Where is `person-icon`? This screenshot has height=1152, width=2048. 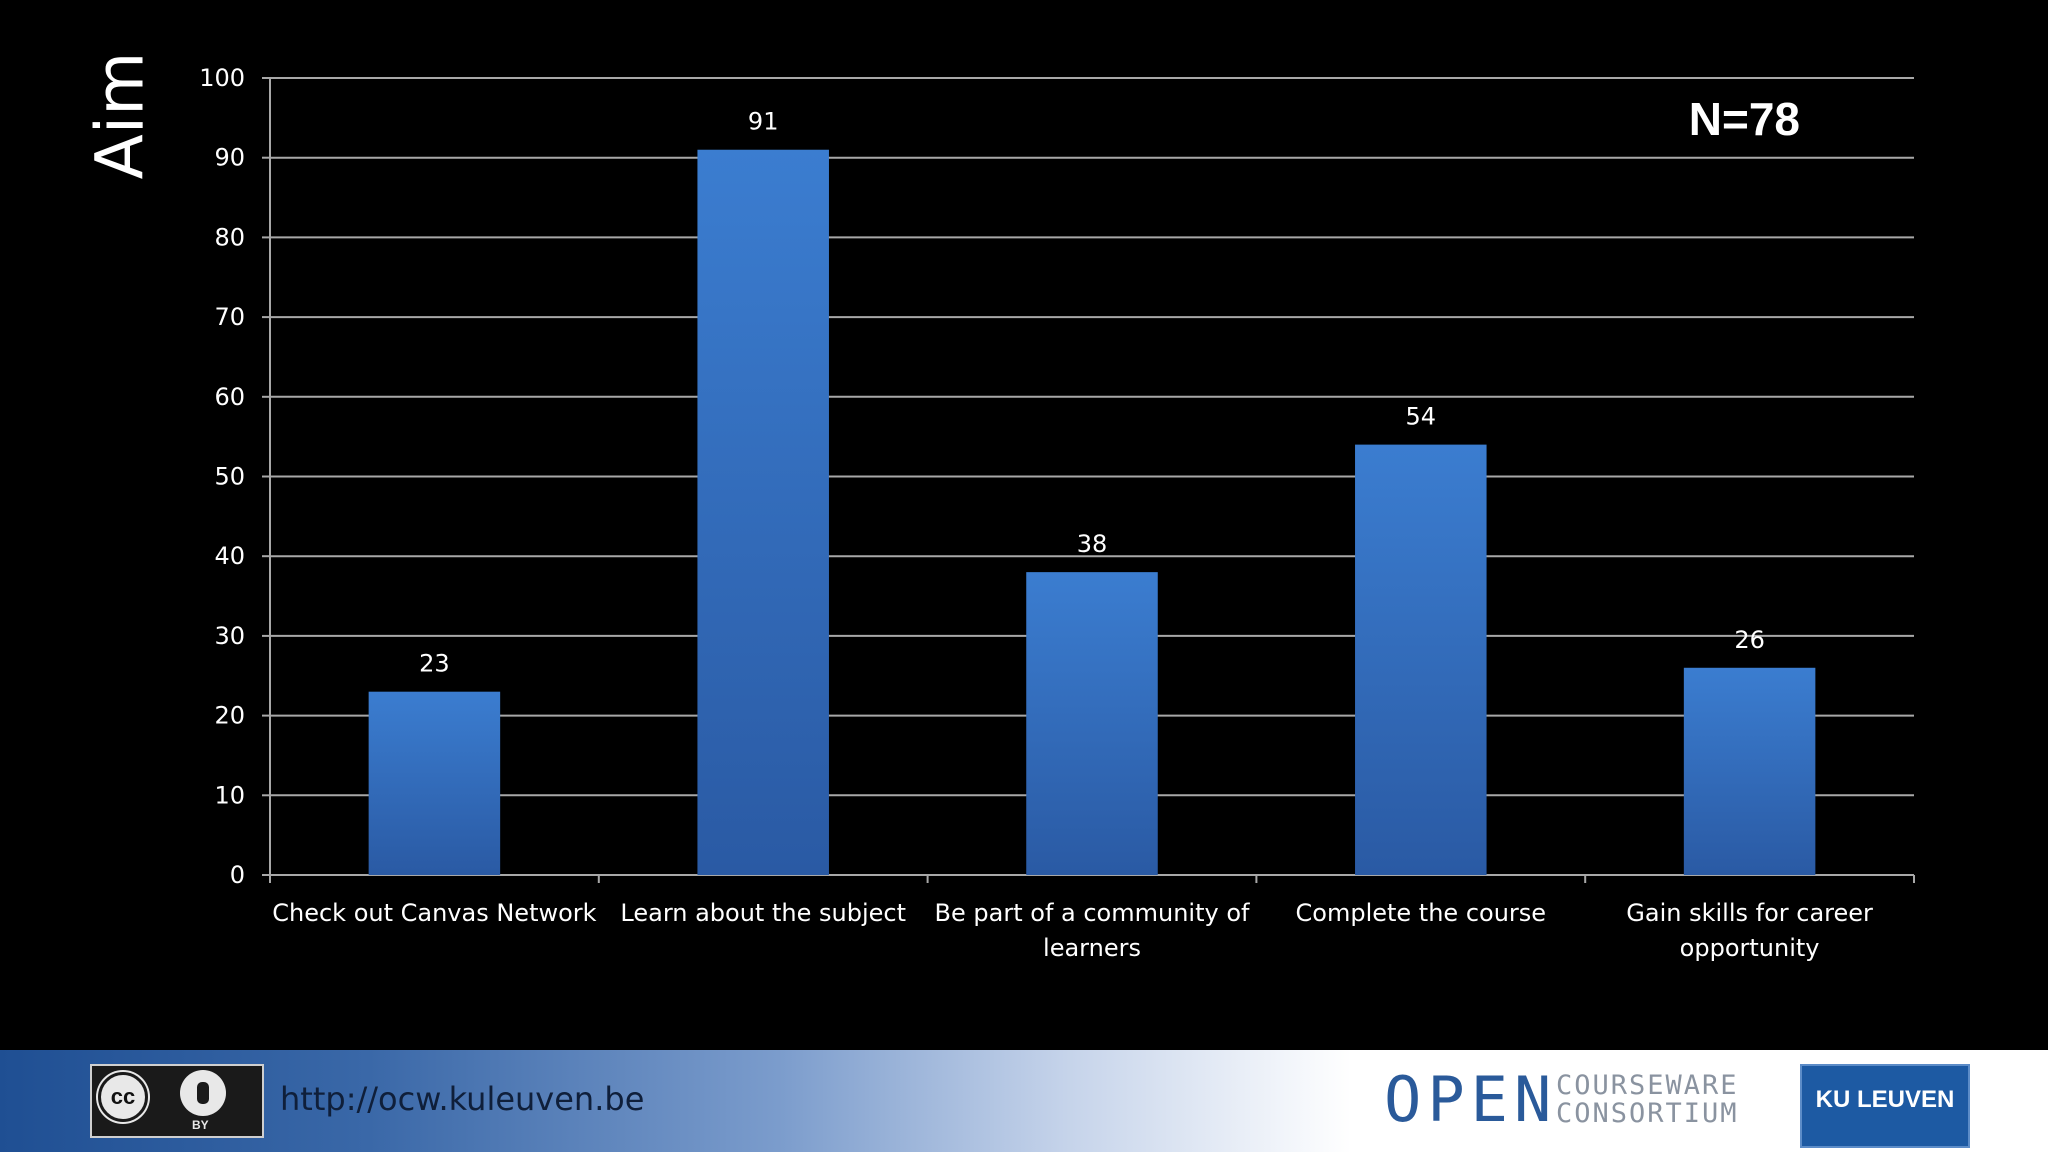 person-icon is located at coordinates (203, 1093).